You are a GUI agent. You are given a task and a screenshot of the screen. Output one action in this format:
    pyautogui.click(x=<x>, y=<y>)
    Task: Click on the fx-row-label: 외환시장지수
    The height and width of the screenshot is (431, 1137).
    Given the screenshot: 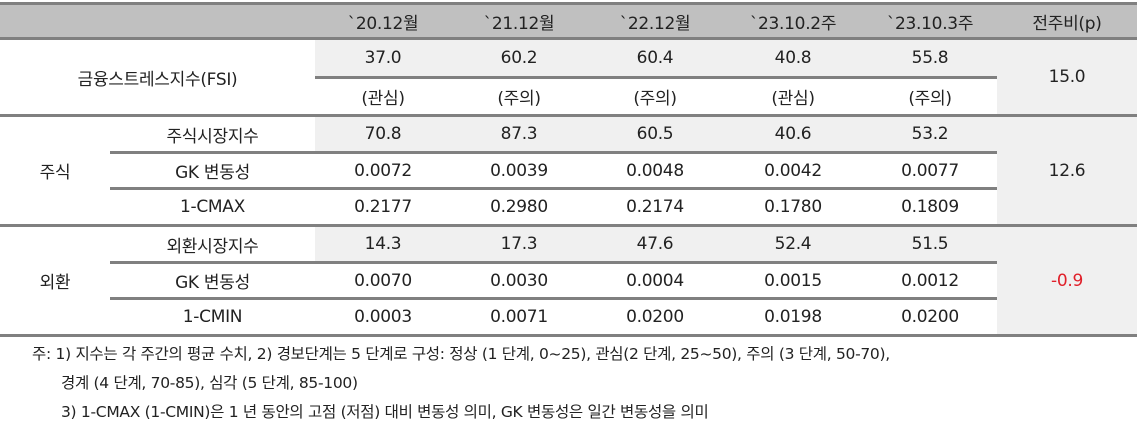 What is the action you would take?
    pyautogui.click(x=212, y=246)
    